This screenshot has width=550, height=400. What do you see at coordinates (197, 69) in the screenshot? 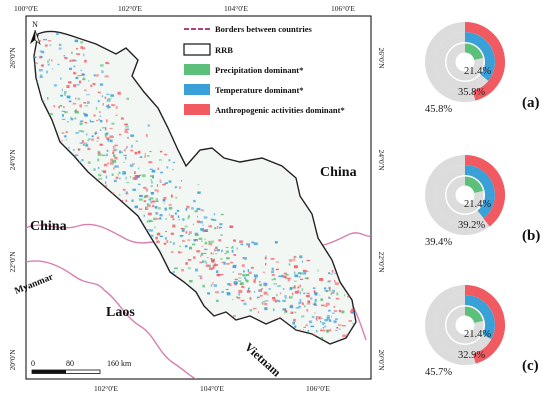
I see `legend-precipitation-swatch` at bounding box center [197, 69].